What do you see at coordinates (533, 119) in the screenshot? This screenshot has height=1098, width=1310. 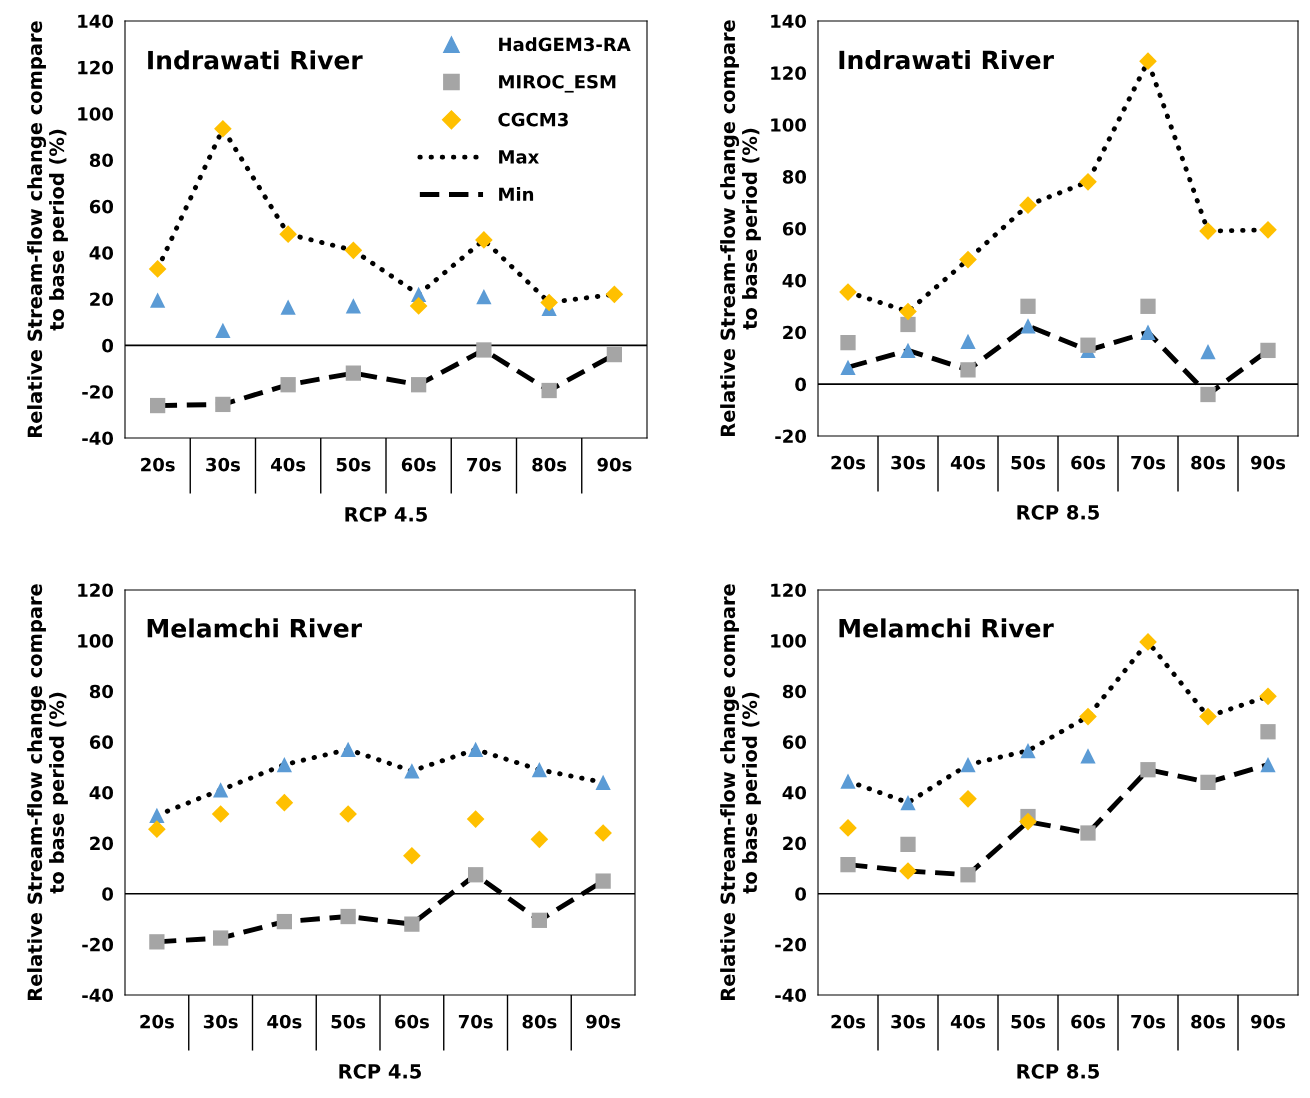 I see `legend-label: CGCM3` at bounding box center [533, 119].